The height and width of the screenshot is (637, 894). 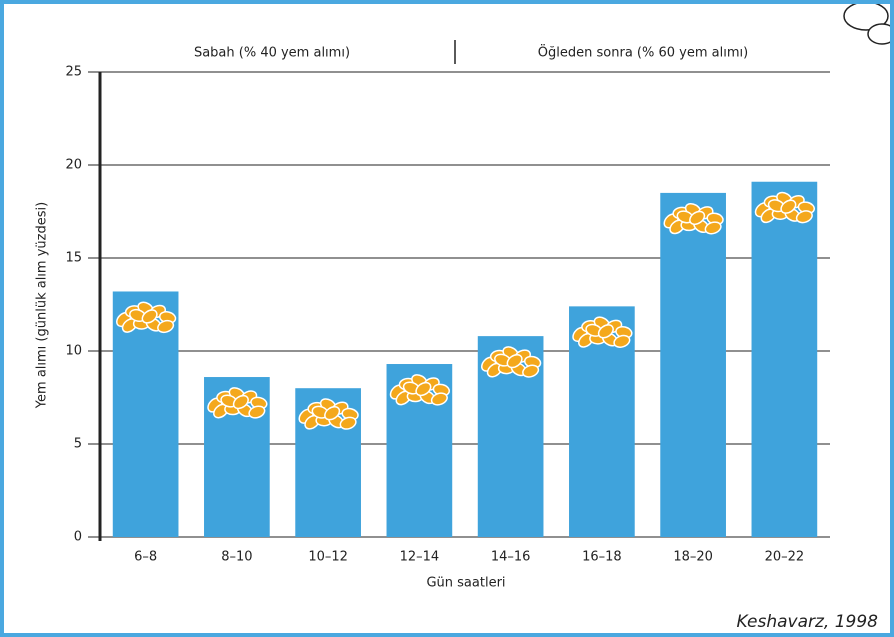 What do you see at coordinates (73, 351) in the screenshot?
I see `y-tick-label: 10` at bounding box center [73, 351].